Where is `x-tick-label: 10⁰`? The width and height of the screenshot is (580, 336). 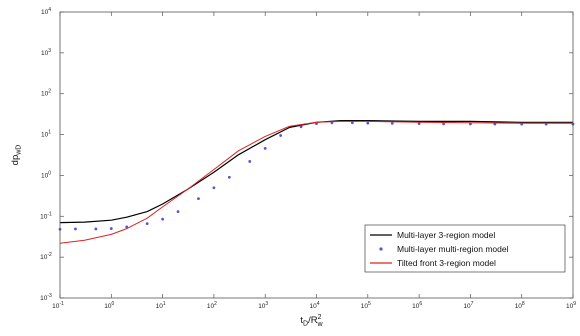 x-tick-label: 10⁰ is located at coordinates (109, 305).